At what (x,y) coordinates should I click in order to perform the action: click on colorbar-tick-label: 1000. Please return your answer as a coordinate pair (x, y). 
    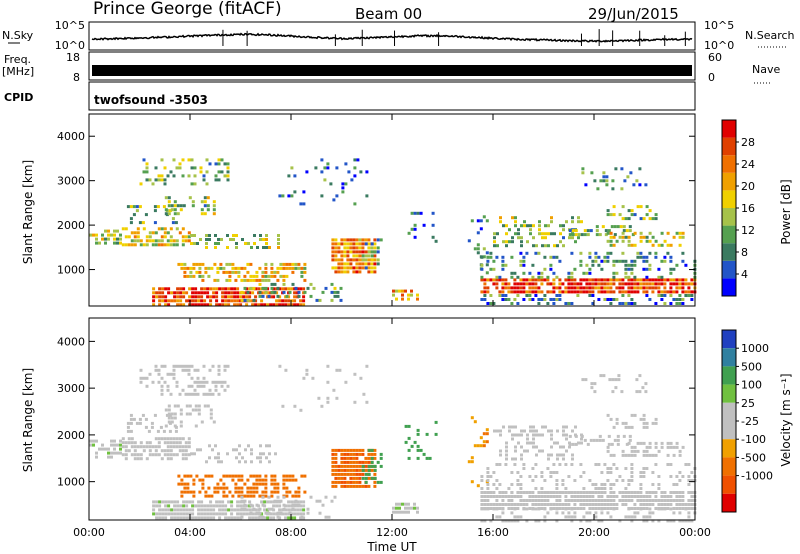
    Looking at the image, I should click on (755, 348).